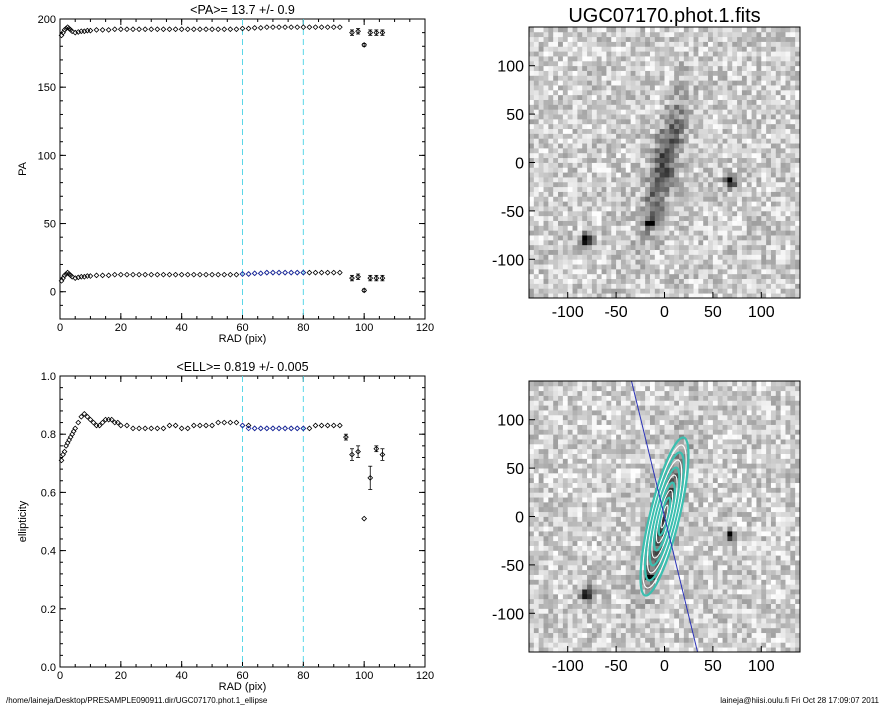 The height and width of the screenshot is (708, 885). Describe the element at coordinates (665, 163) in the screenshot. I see `pixel-grid` at that location.